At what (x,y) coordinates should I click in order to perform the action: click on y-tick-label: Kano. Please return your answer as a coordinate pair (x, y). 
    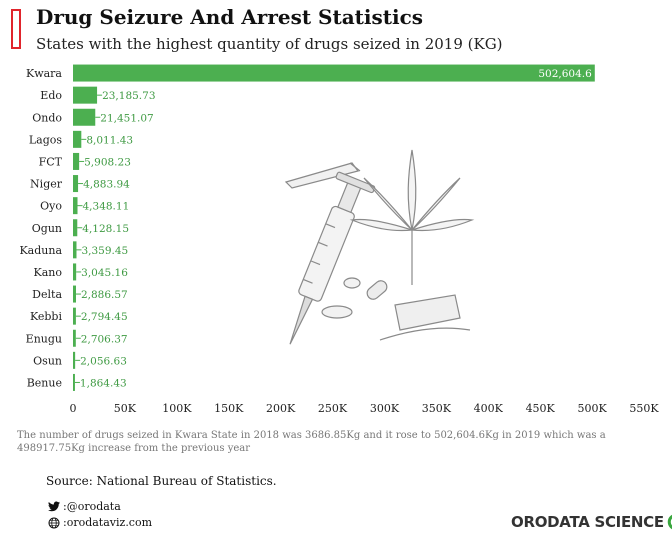
    Looking at the image, I should click on (48, 272).